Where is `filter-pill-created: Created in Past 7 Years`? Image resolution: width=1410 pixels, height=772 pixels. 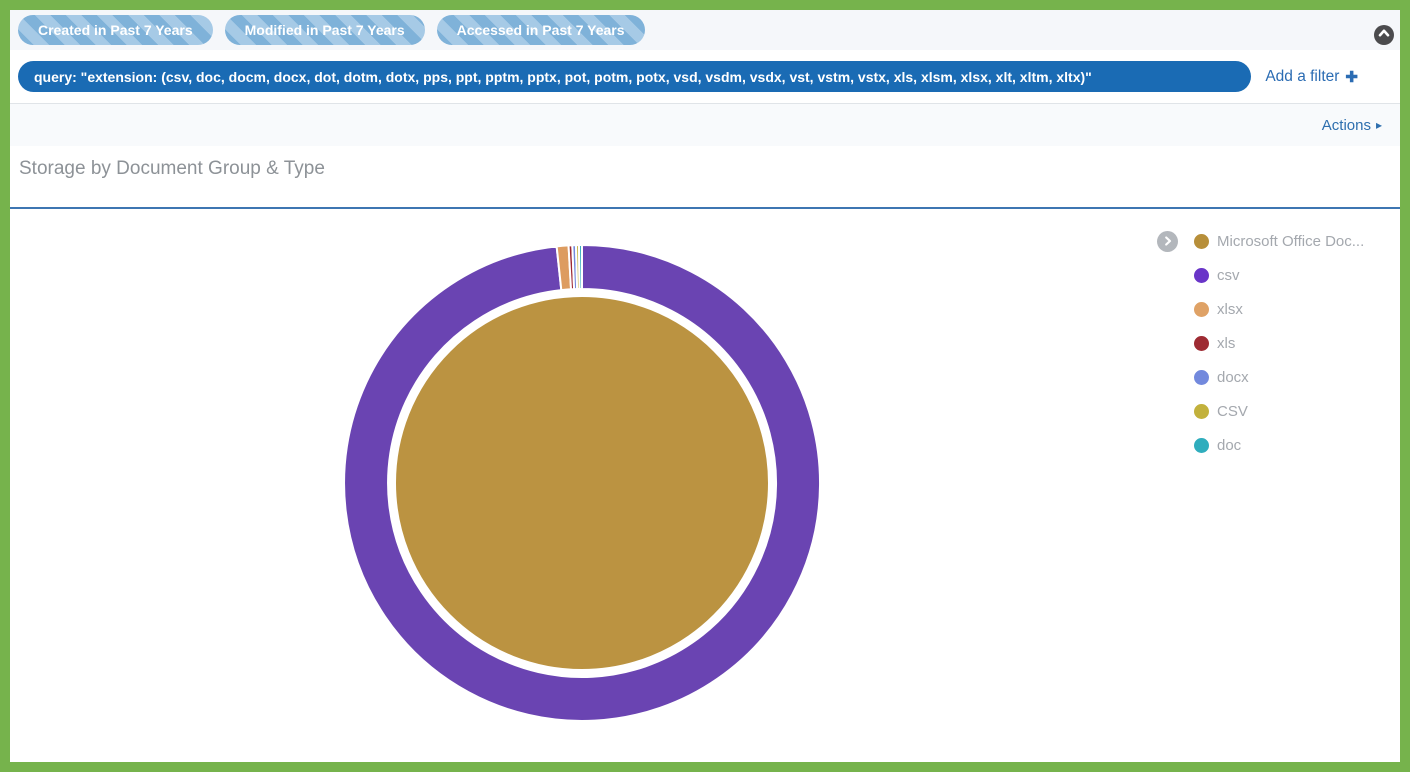 filter-pill-created: Created in Past 7 Years is located at coordinates (115, 30).